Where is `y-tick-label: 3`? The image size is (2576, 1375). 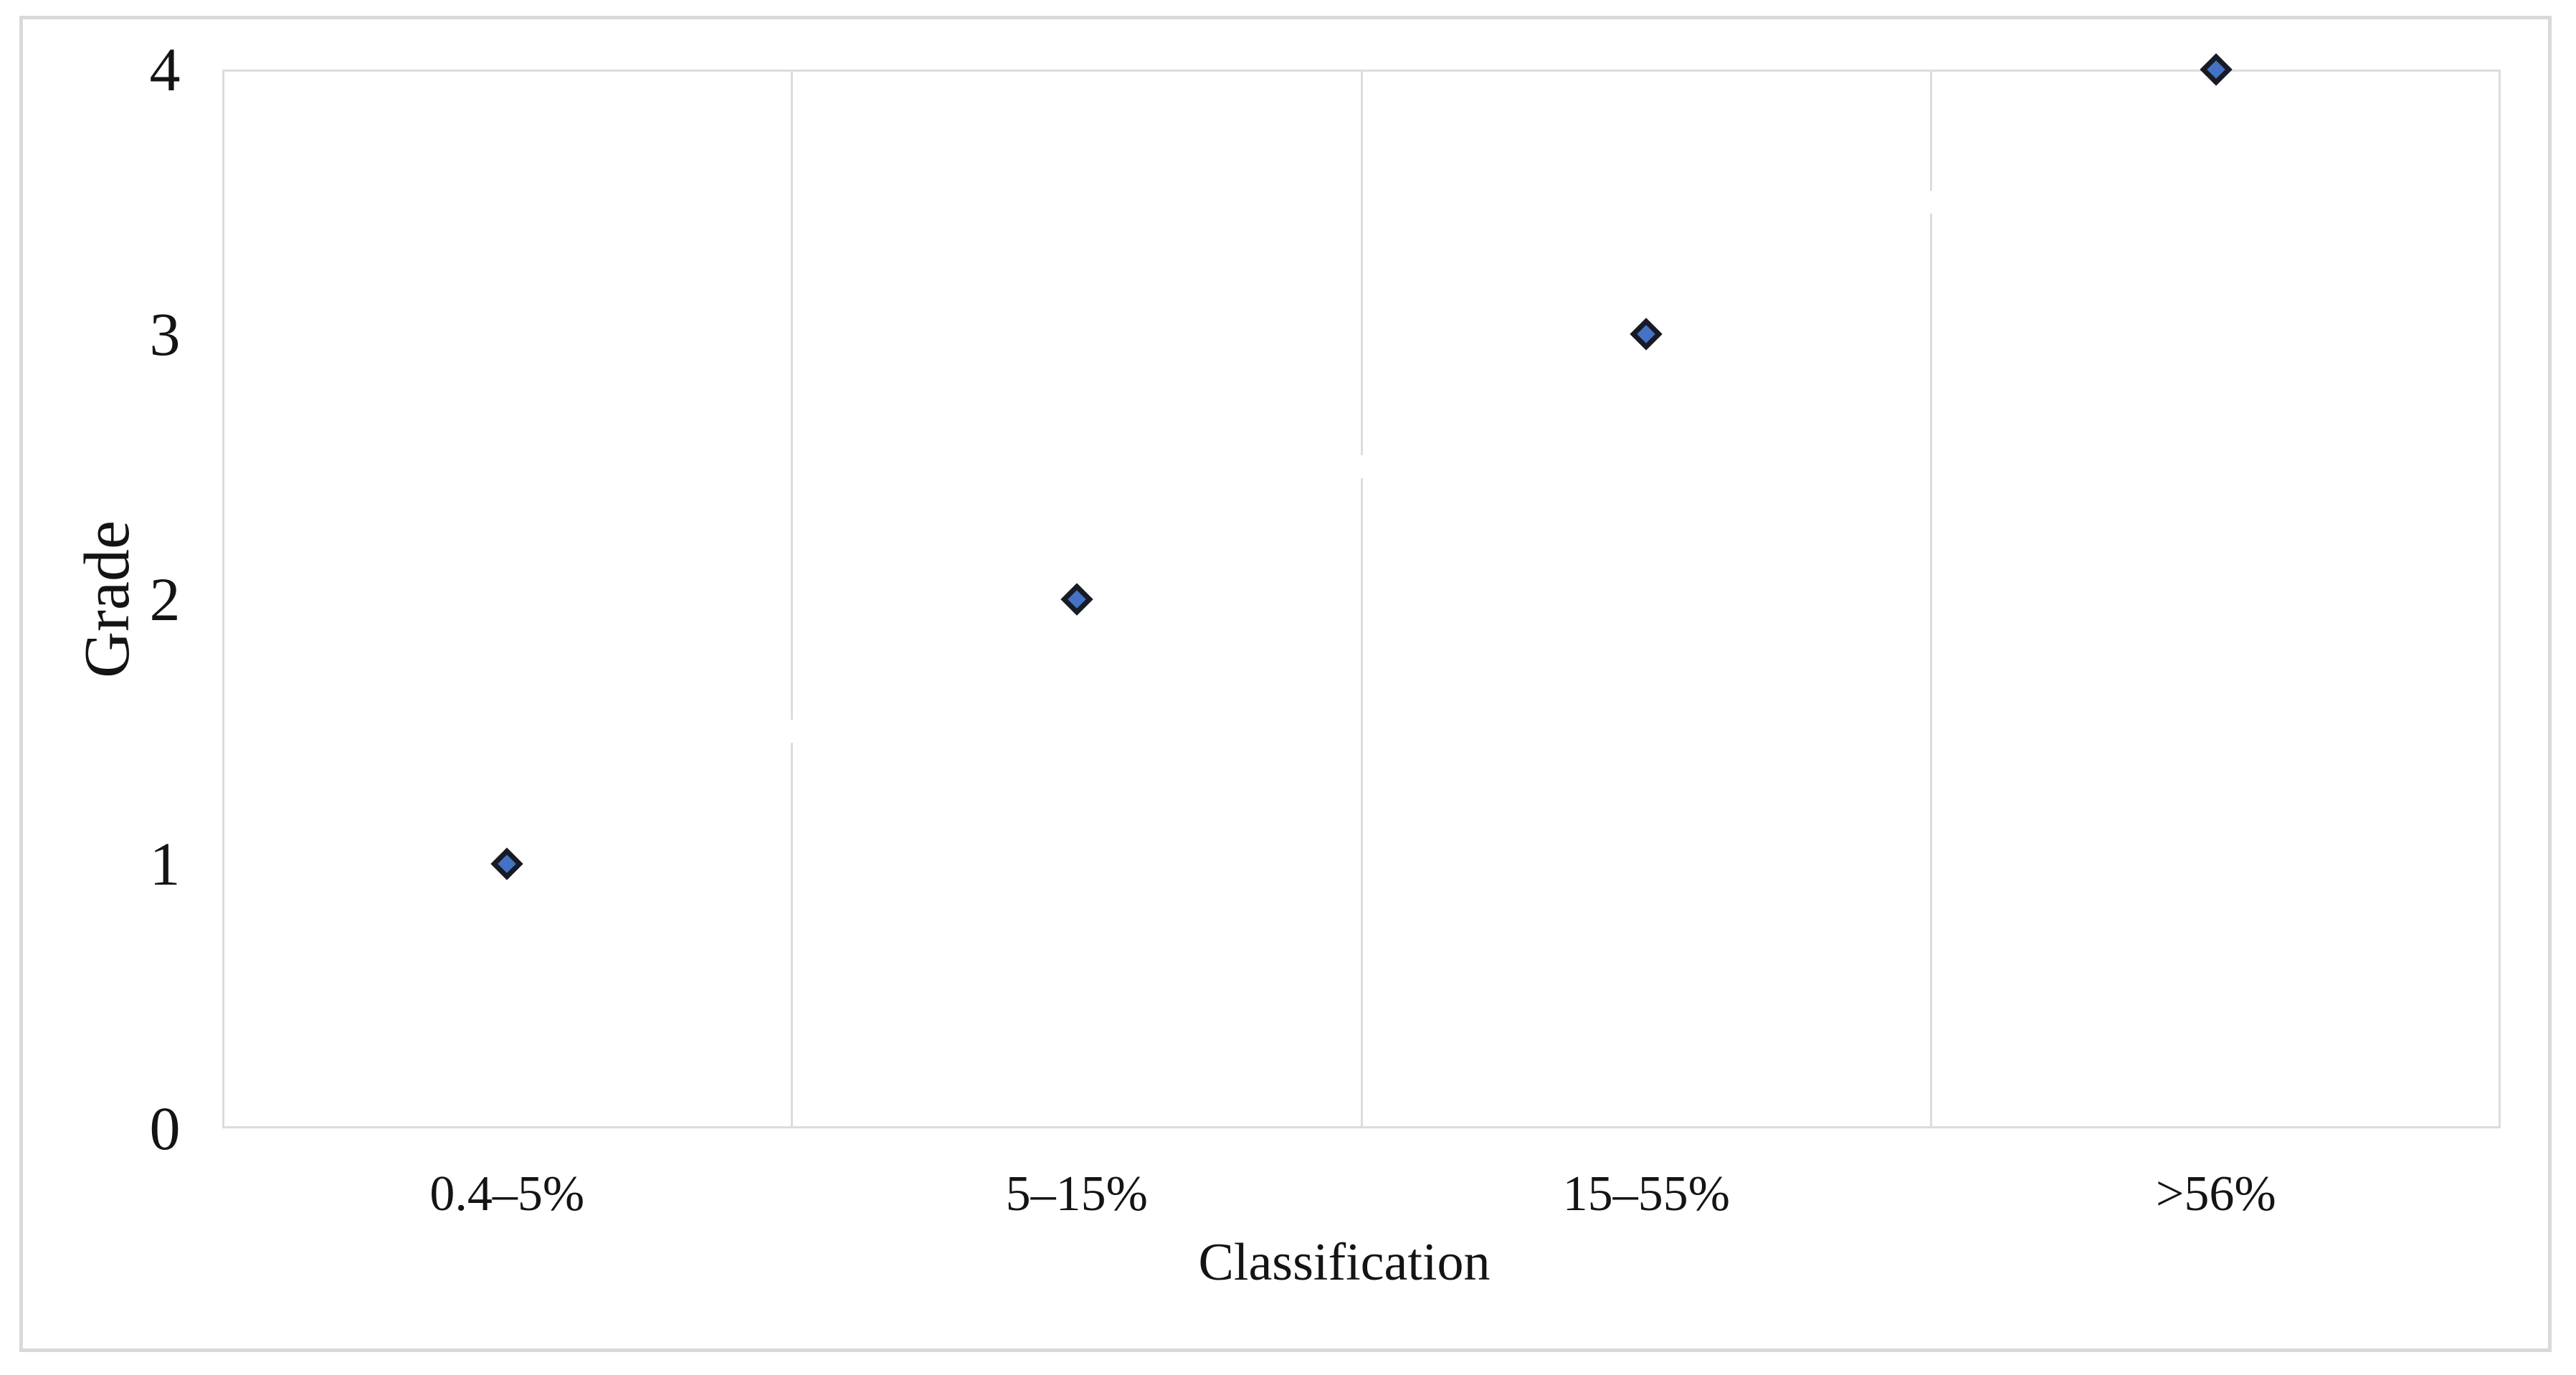 y-tick-label: 3 is located at coordinates (165, 334).